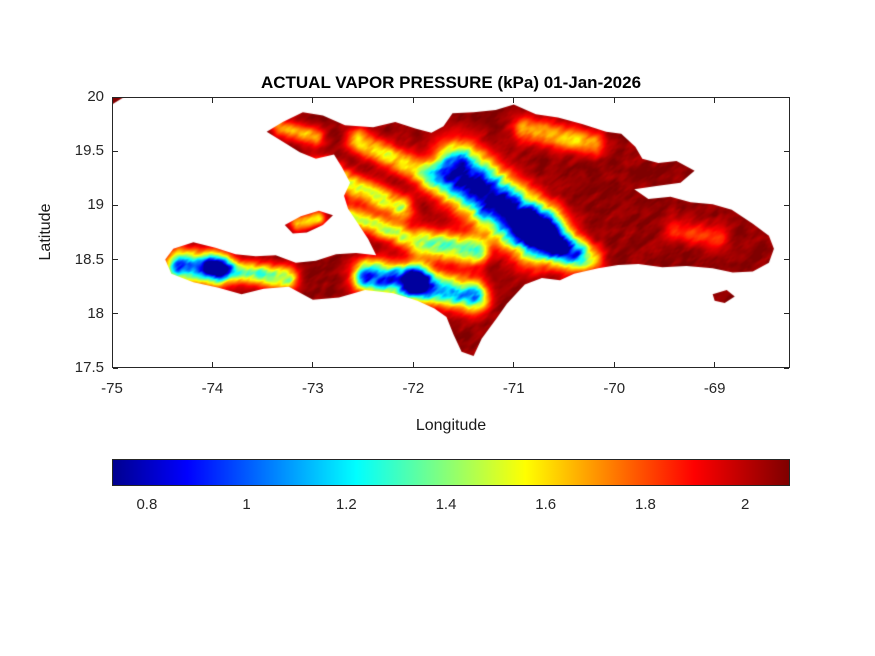 The width and height of the screenshot is (875, 656). What do you see at coordinates (546, 504) in the screenshot?
I see `colorbar-tick-label: 1.6` at bounding box center [546, 504].